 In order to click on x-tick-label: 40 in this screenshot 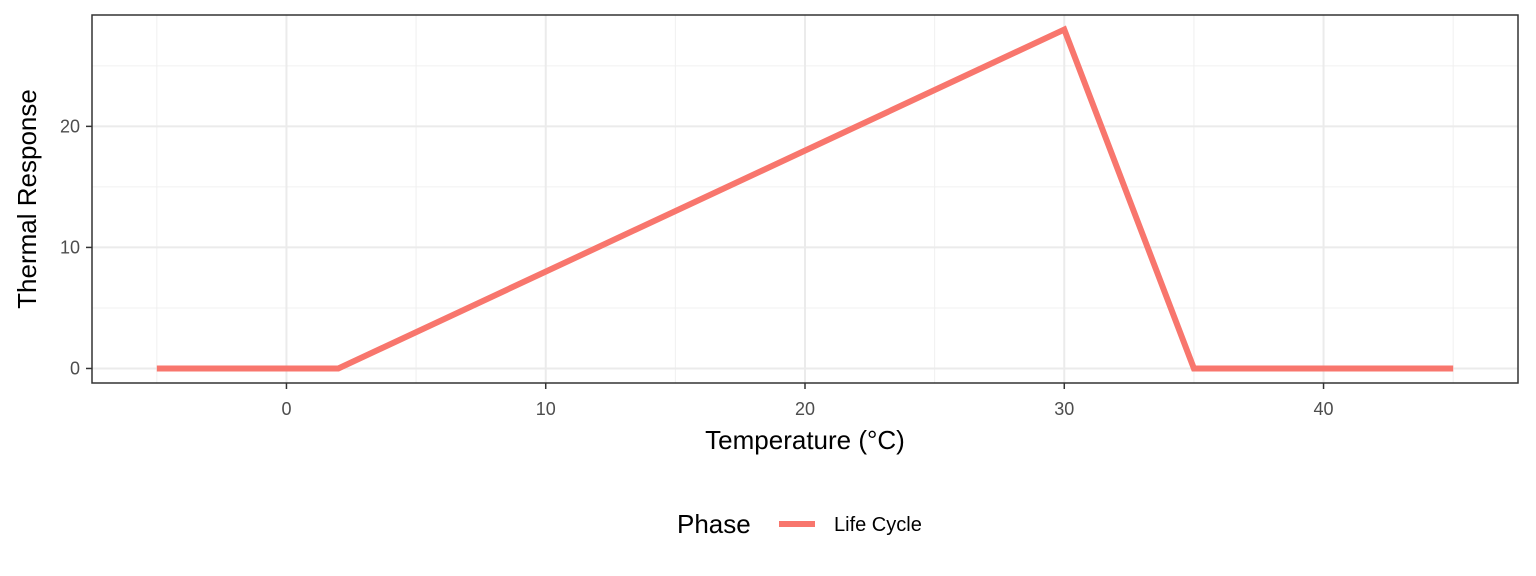, I will do `click(1324, 409)`.